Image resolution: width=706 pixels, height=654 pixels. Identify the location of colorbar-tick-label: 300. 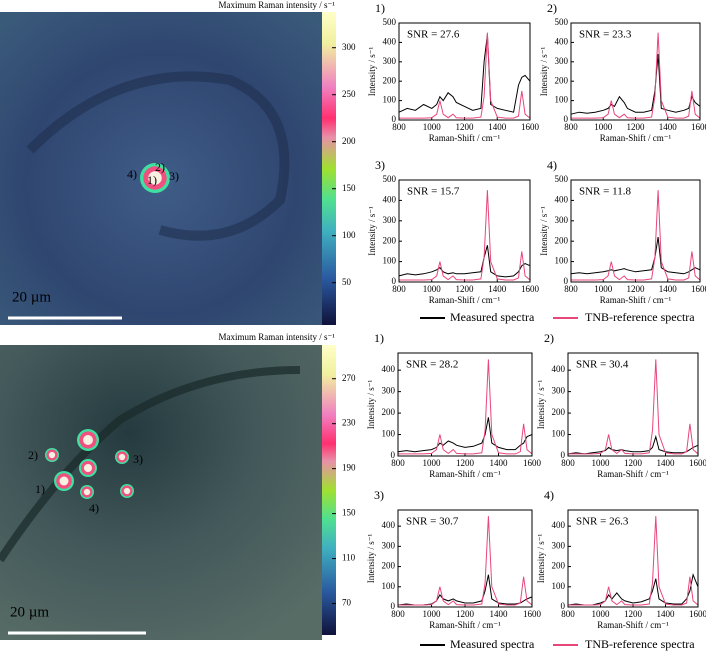
(349, 47).